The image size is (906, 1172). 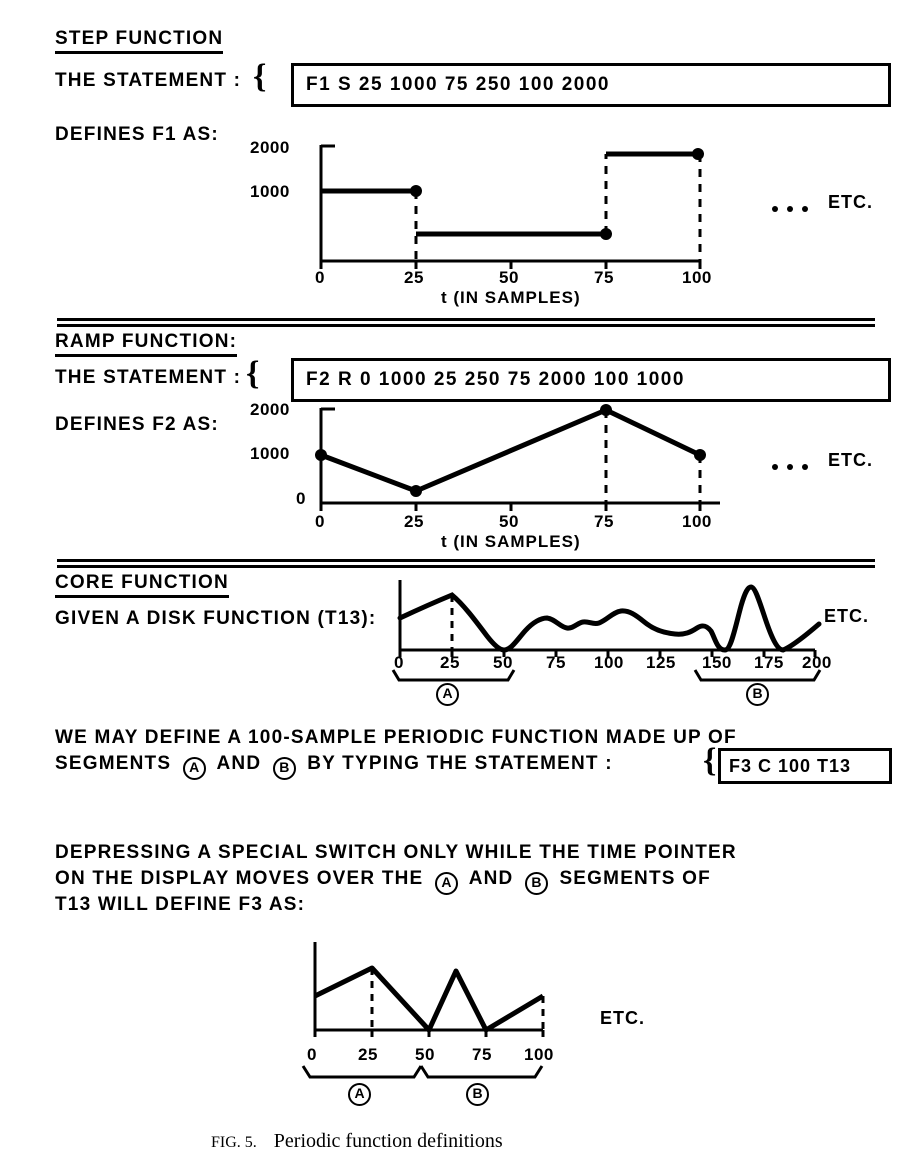 What do you see at coordinates (414, 521) in the screenshot?
I see `ramp-xlabel-25: 25` at bounding box center [414, 521].